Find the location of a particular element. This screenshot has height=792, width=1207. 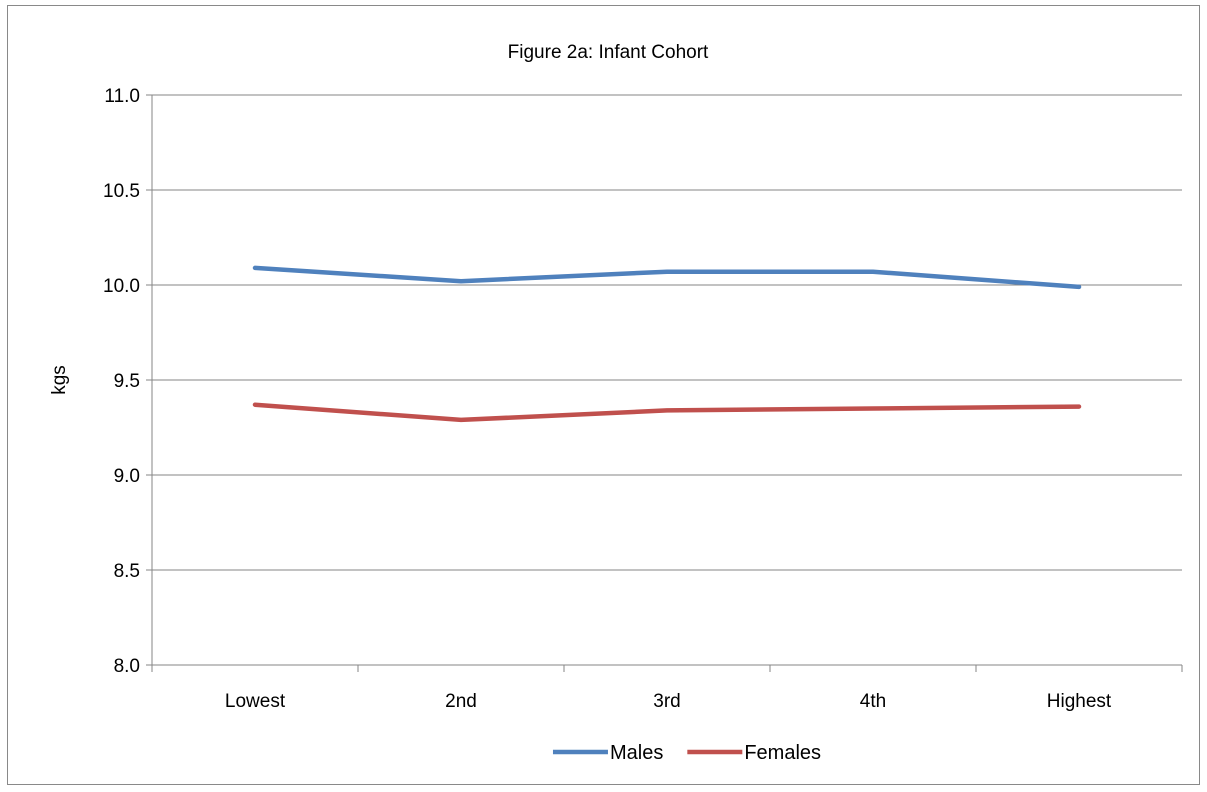

y-tick-label: 10.5 is located at coordinates (121, 191).